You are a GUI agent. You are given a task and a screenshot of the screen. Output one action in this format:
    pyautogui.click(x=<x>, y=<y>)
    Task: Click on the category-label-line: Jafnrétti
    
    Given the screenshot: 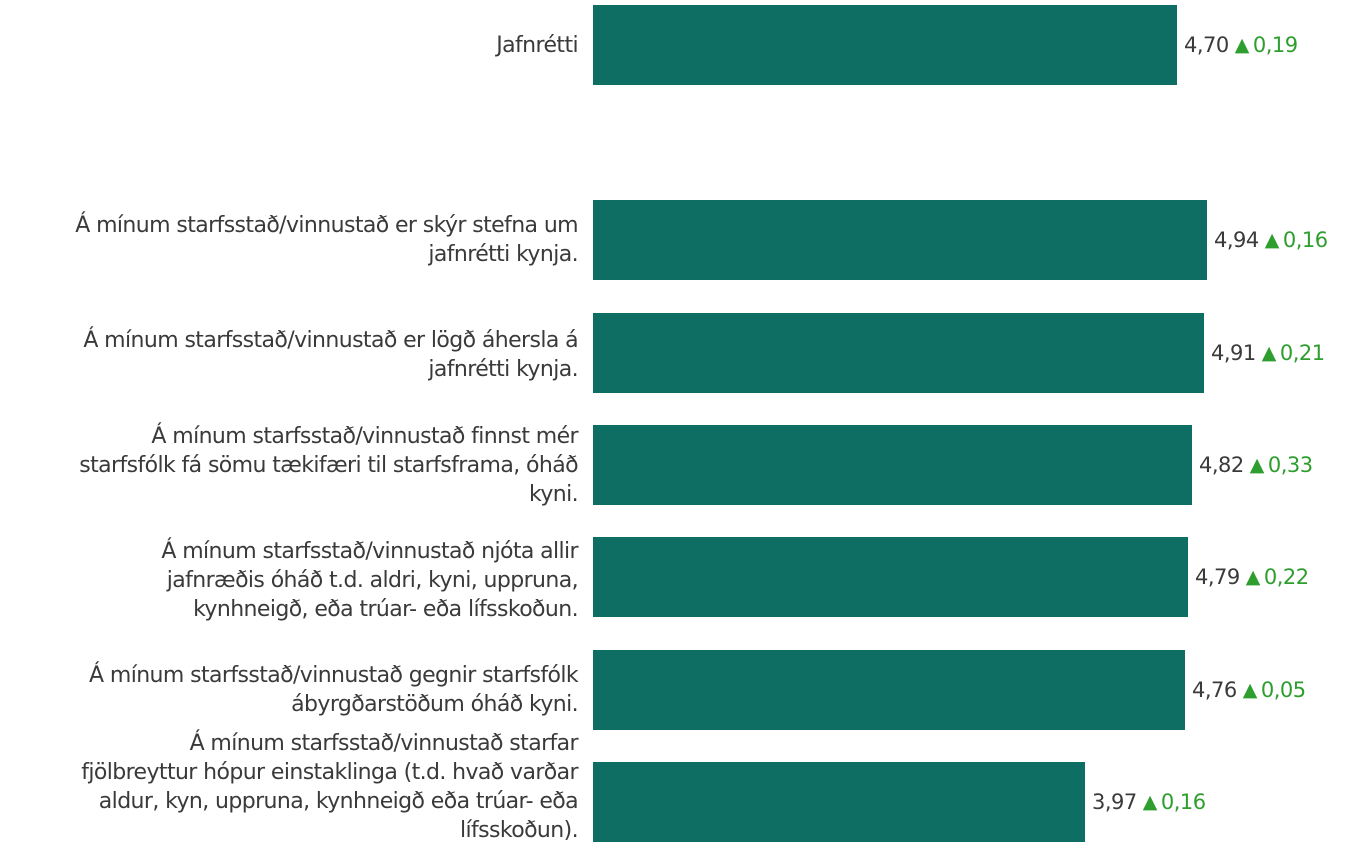 What is the action you would take?
    pyautogui.click(x=537, y=45)
    